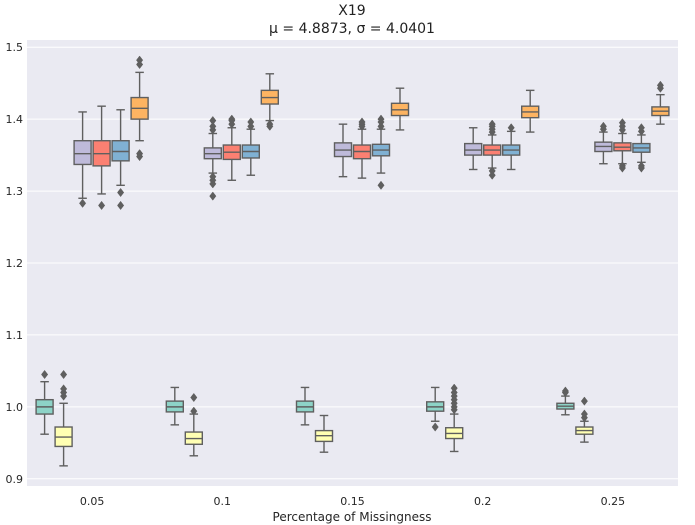  What do you see at coordinates (63, 418) in the screenshot?
I see `box-series-2-0.05` at bounding box center [63, 418].